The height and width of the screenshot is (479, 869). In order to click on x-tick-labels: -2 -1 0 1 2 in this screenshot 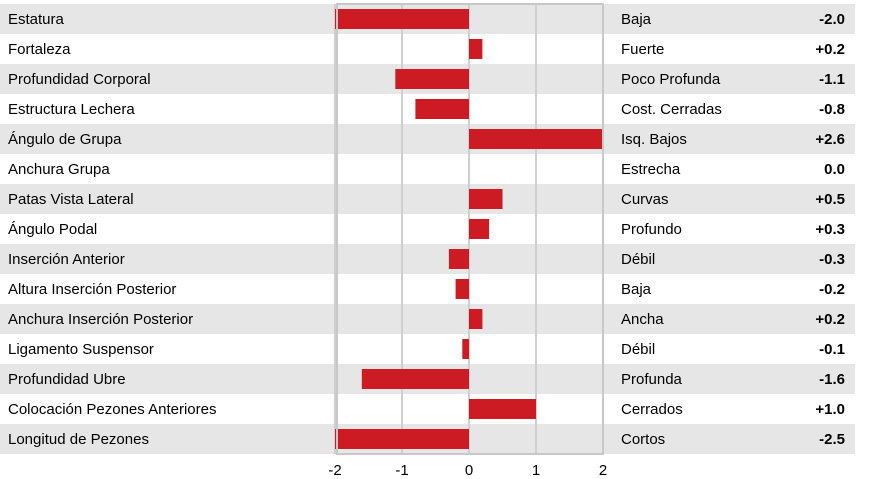, I will do `click(467, 470)`.